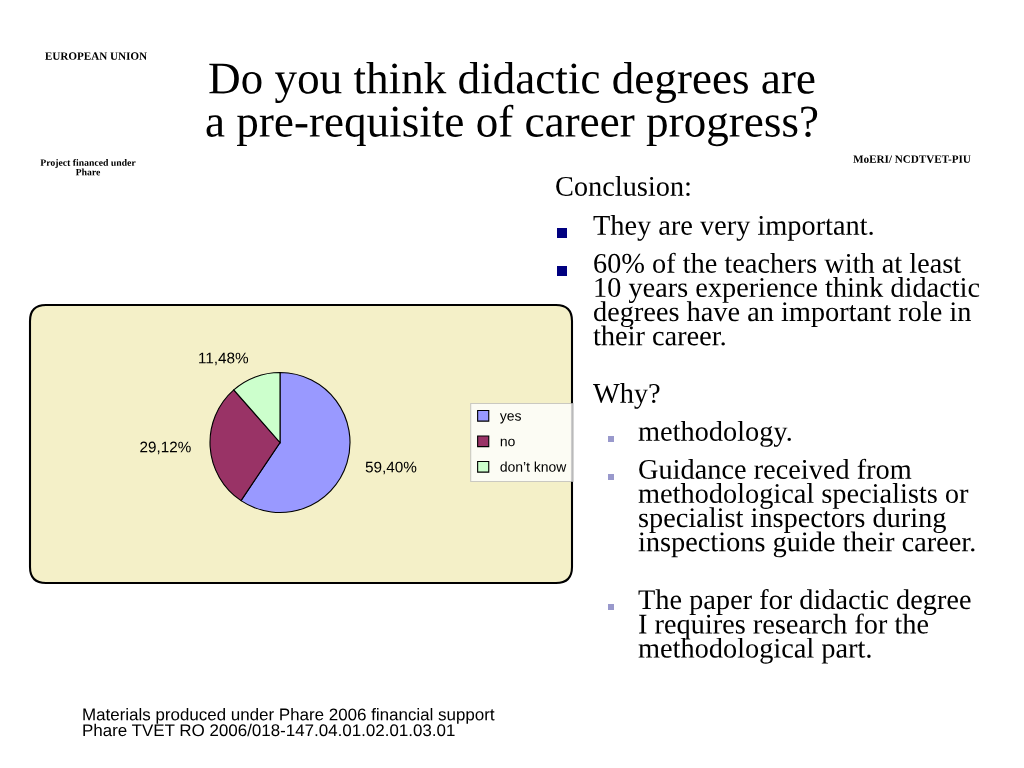  What do you see at coordinates (623, 186) in the screenshot?
I see `text: Conclusion:` at bounding box center [623, 186].